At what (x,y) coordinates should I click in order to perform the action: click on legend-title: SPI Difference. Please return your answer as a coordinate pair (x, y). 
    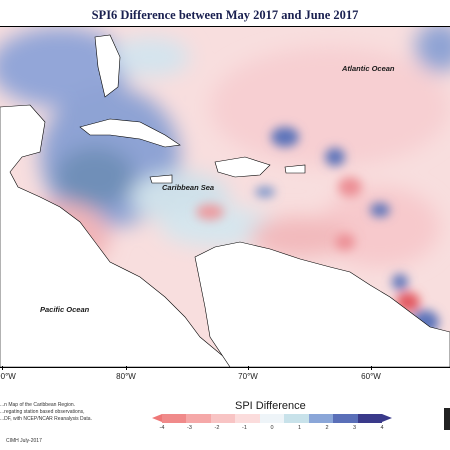
    Looking at the image, I should click on (270, 406).